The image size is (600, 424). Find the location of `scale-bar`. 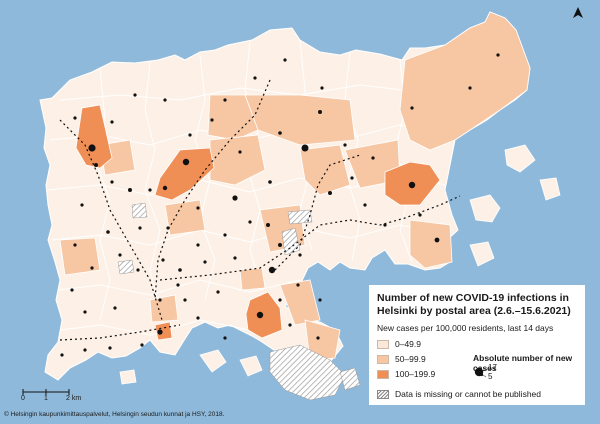

scale-bar is located at coordinates (46, 392).